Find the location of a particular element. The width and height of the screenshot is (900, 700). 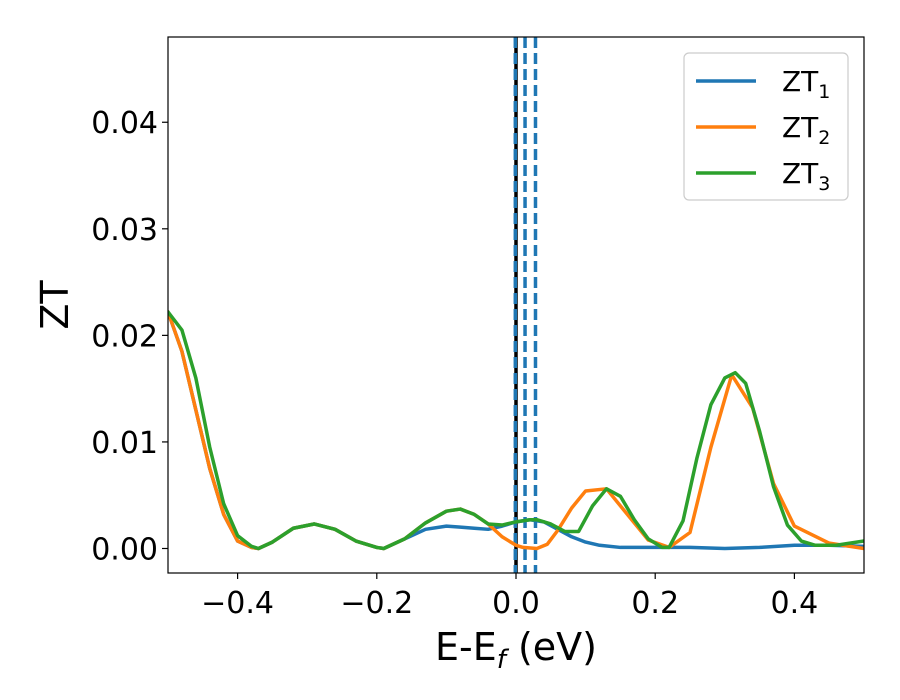

x-axis: −0.4 −0.2 0.0 0.2 0.4 is located at coordinates (509, 597).